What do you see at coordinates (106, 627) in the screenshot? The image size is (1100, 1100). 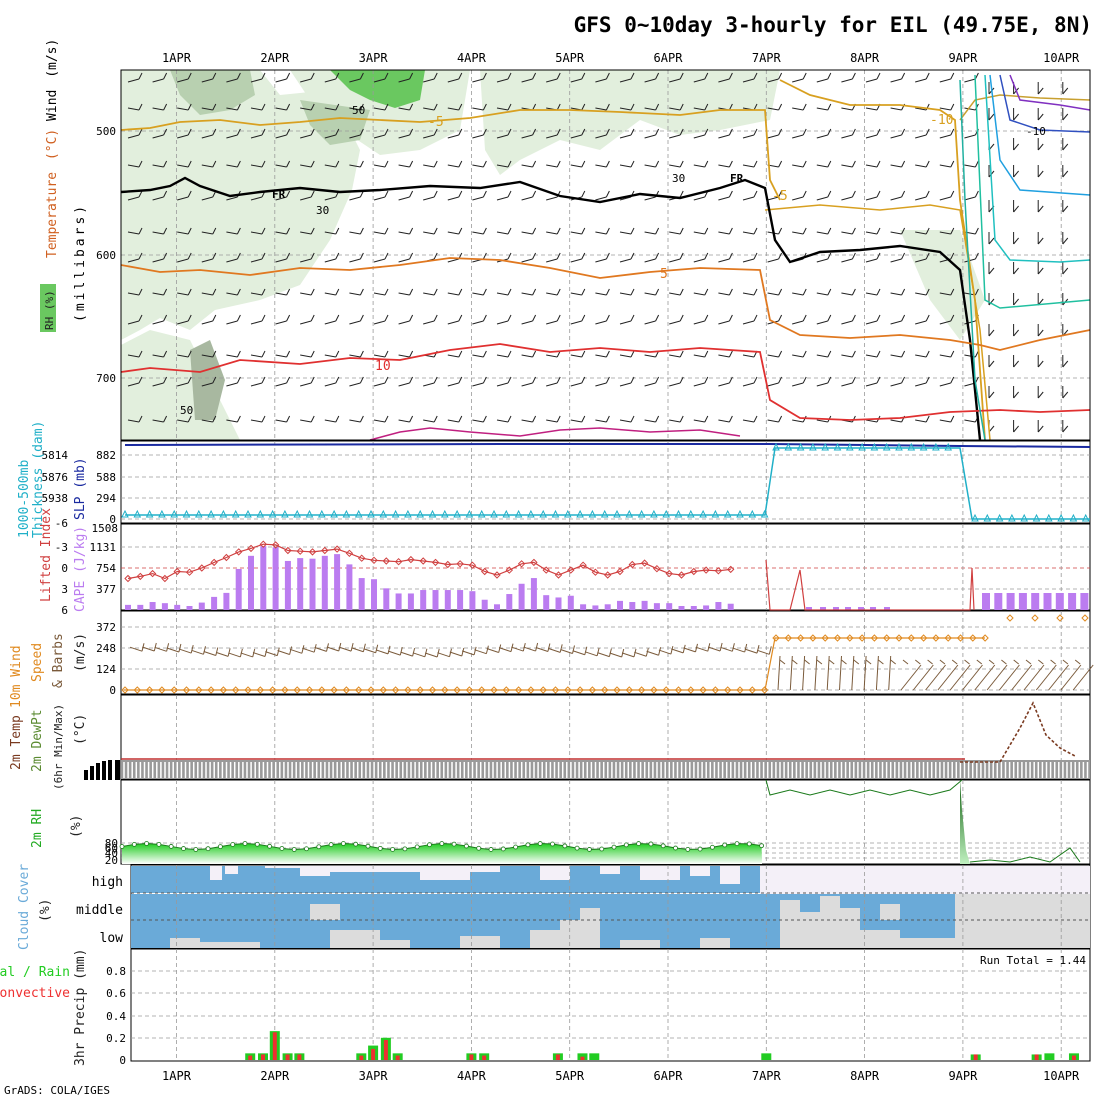 I see `wind-tick-372: 372` at bounding box center [106, 627].